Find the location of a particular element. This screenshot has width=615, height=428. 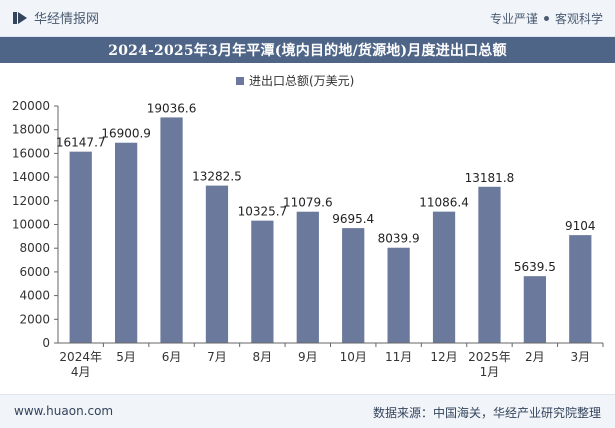

x-tick-label: 2月 is located at coordinates (535, 357).